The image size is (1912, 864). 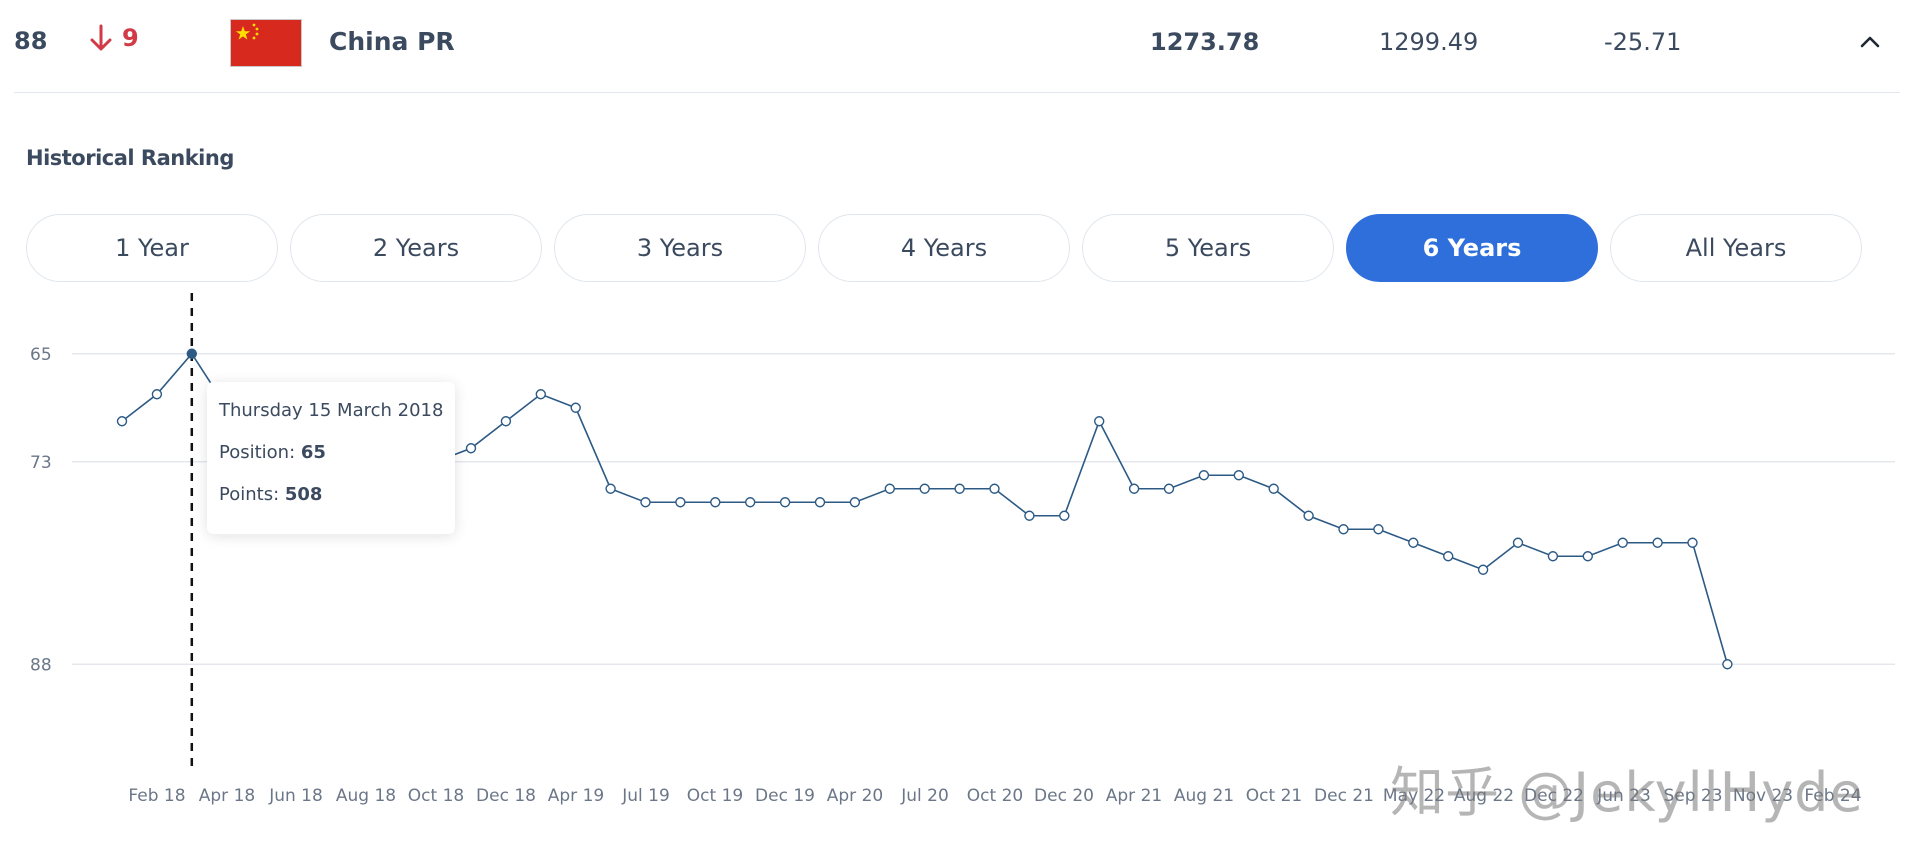 What do you see at coordinates (957, 46) in the screenshot?
I see `ranking-row: 88 9 China PR 1273.78 1299.49 -25.71` at bounding box center [957, 46].